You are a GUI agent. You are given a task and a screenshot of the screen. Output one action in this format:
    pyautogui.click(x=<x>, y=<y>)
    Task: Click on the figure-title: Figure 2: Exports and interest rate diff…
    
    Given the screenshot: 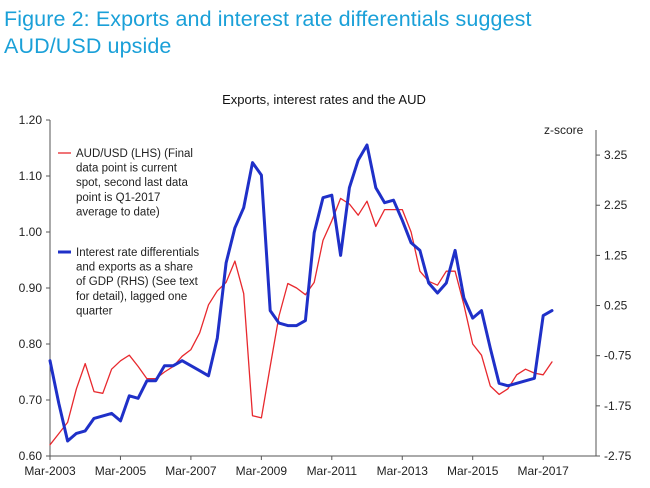 What is the action you would take?
    pyautogui.click(x=324, y=33)
    